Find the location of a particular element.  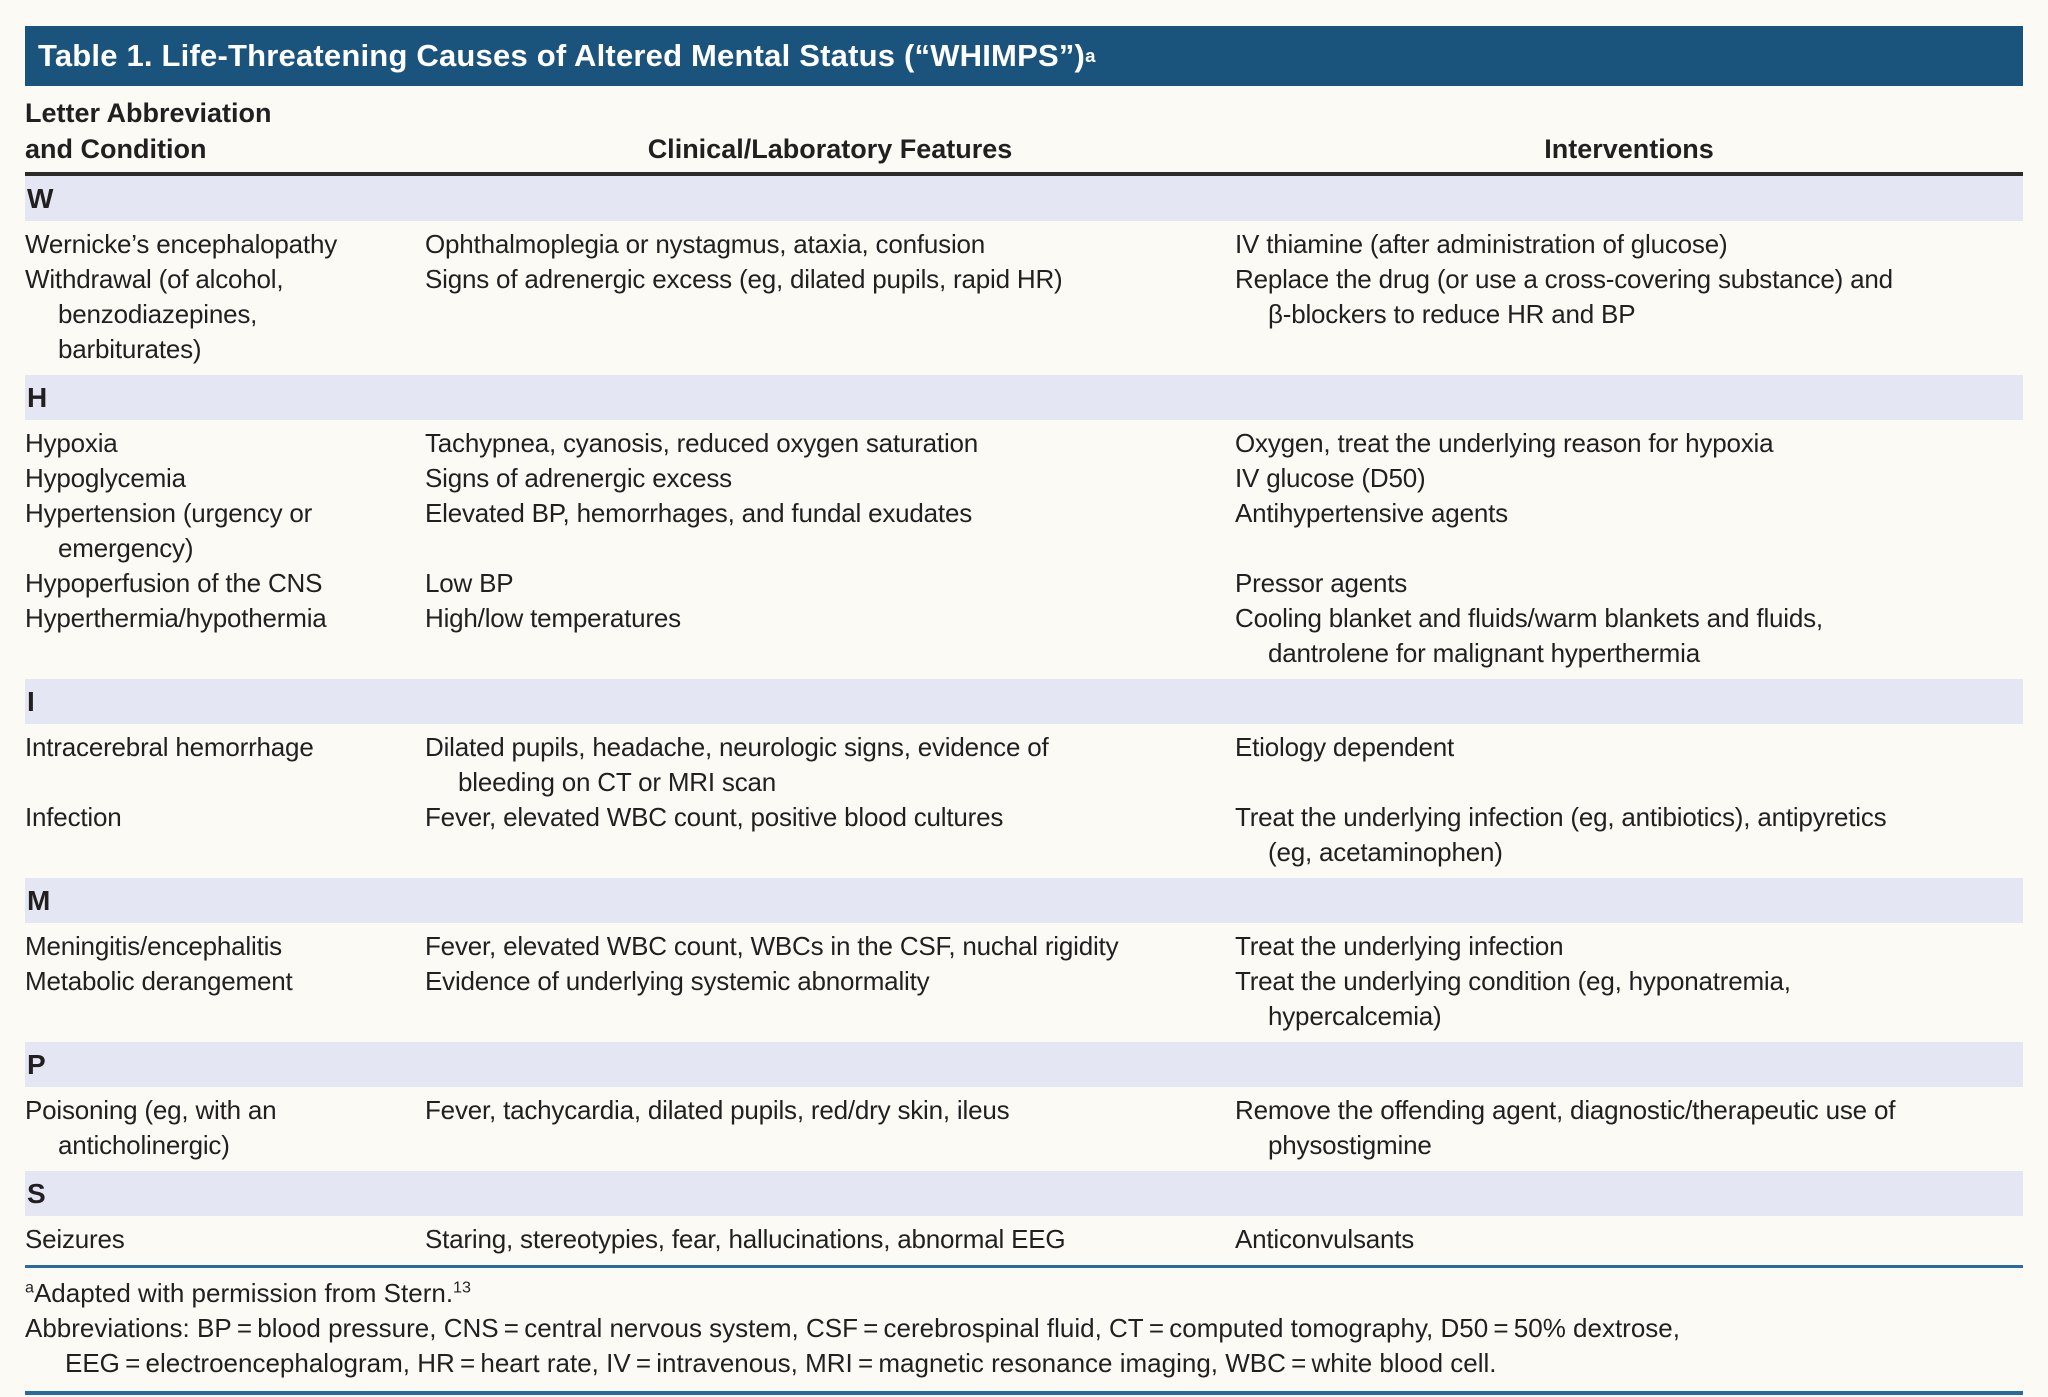

condition-cell: Intracerebral hemorrhage is located at coordinates (169, 747).